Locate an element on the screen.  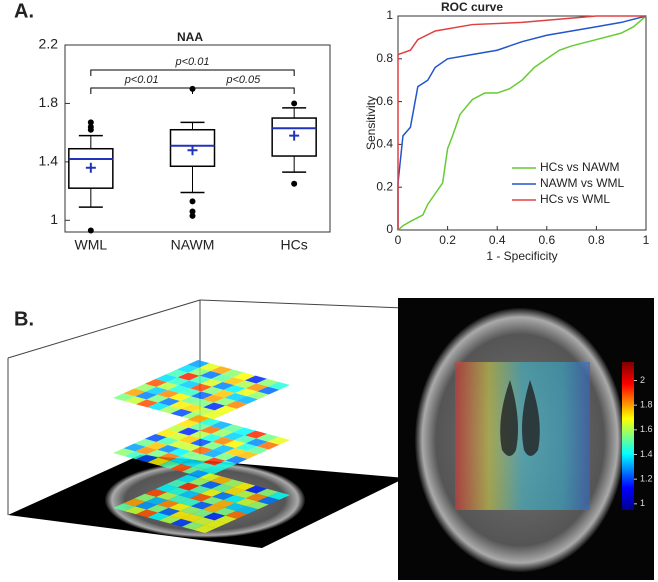
x-tick-label: 1 is located at coordinates (646, 240).